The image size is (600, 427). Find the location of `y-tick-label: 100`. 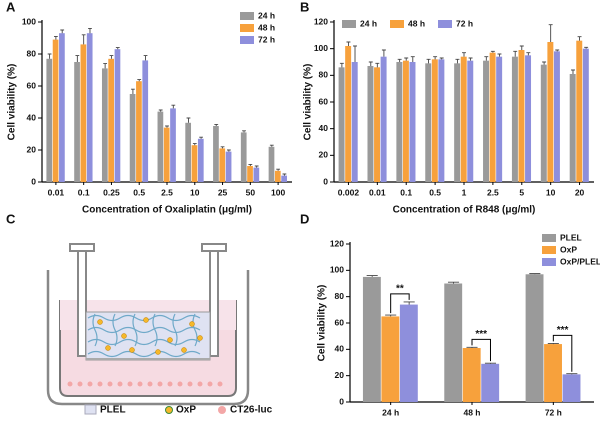

y-tick-label: 100 is located at coordinates (321, 48).